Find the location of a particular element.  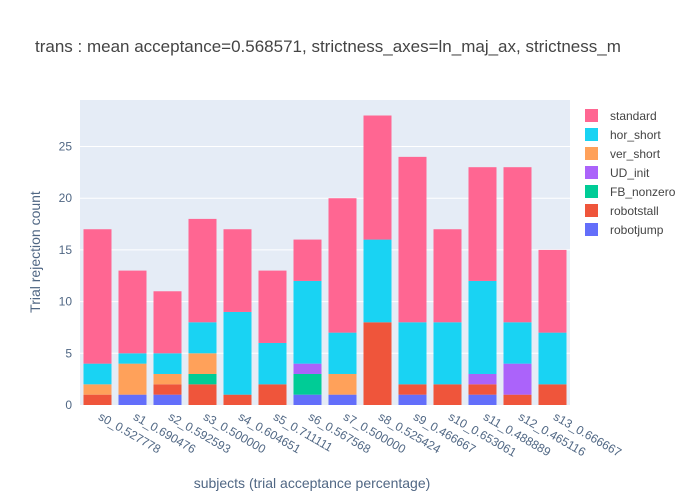

y-tick-labels: 0 5 10 15 20 25 is located at coordinates (66, 276).